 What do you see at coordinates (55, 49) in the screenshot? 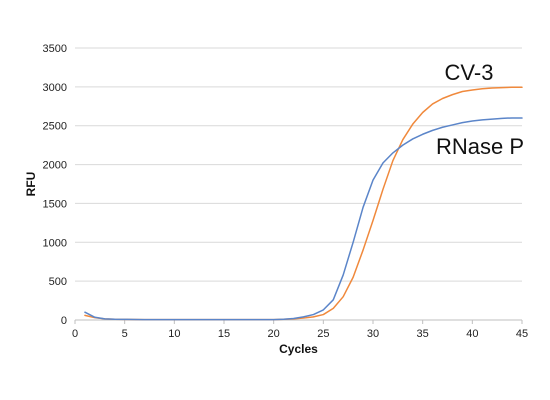
I see `y-tick-label: 3500` at bounding box center [55, 49].